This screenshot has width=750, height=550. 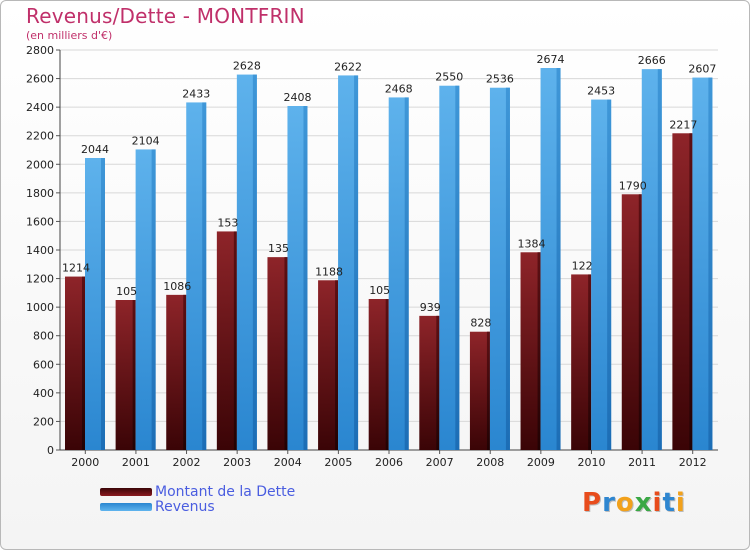 What do you see at coordinates (541, 462) in the screenshot?
I see `x-tick-label: 2009` at bounding box center [541, 462].